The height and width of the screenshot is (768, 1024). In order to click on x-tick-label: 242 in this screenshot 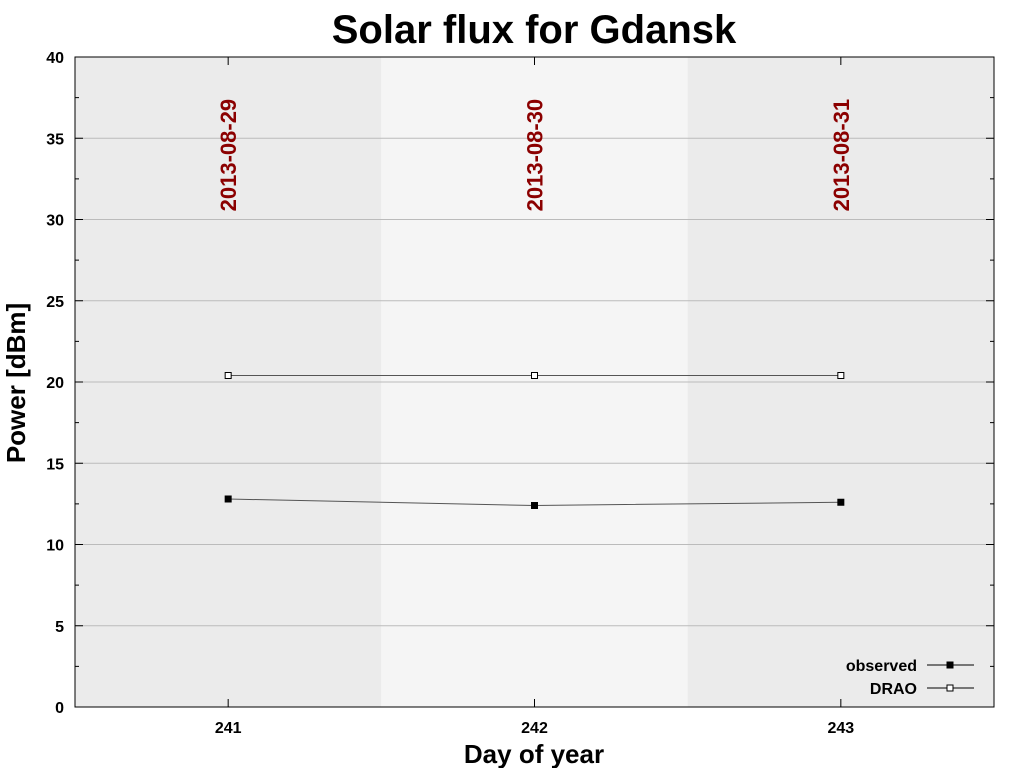, I will do `click(534, 728)`.